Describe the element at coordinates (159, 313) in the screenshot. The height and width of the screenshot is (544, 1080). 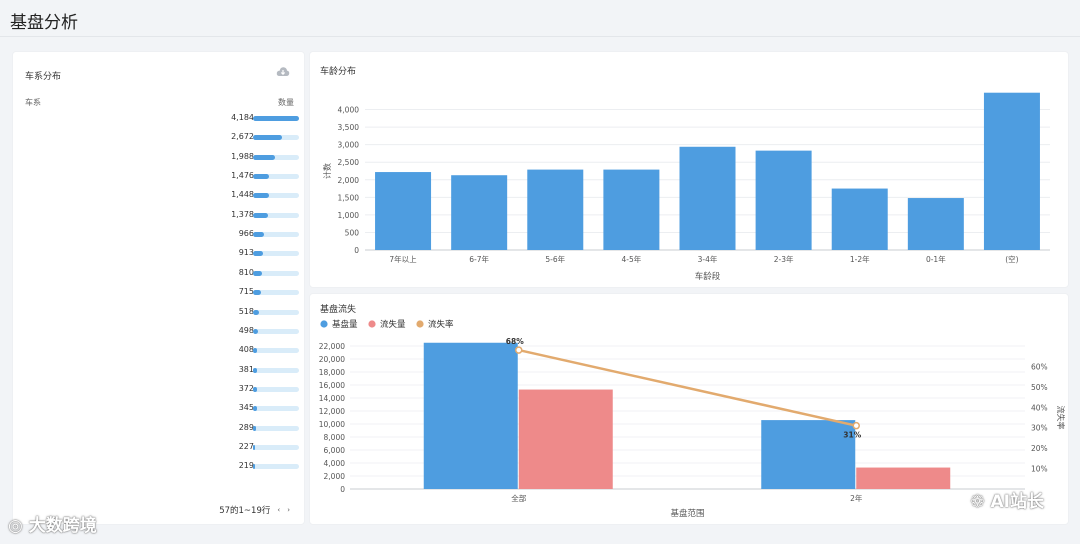
I see `table-row: 518` at that location.